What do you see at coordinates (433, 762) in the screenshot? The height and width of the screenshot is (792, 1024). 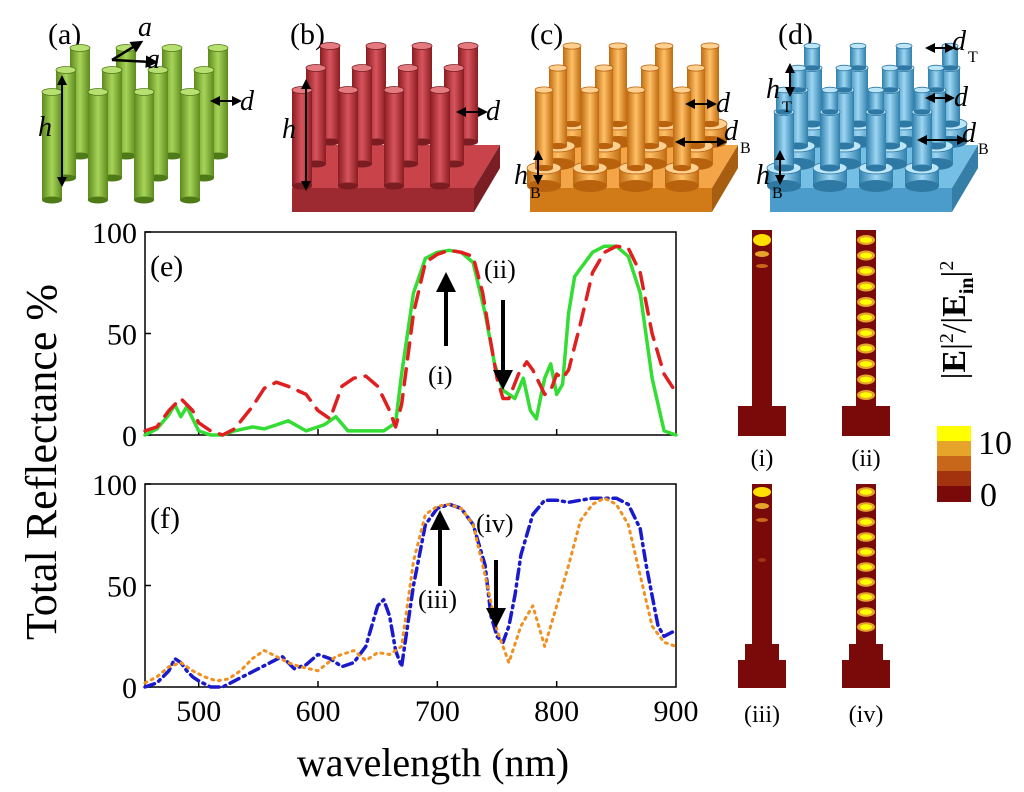 I see `x-axis-label: wavelength (nm)` at bounding box center [433, 762].